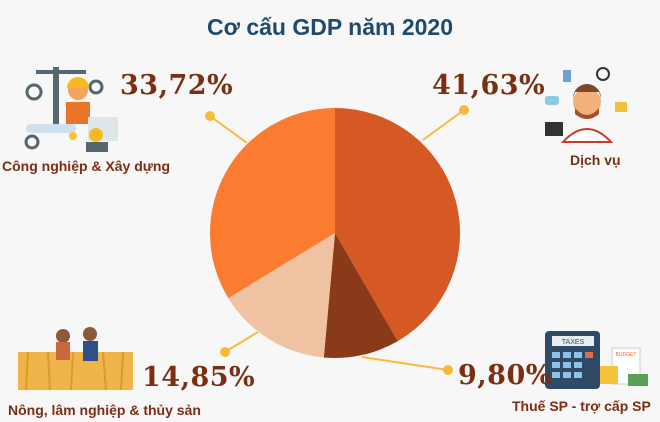 The height and width of the screenshot is (422, 660). What do you see at coordinates (199, 377) in the screenshot?
I see `pct-nong-nghiep: 14,85%` at bounding box center [199, 377].